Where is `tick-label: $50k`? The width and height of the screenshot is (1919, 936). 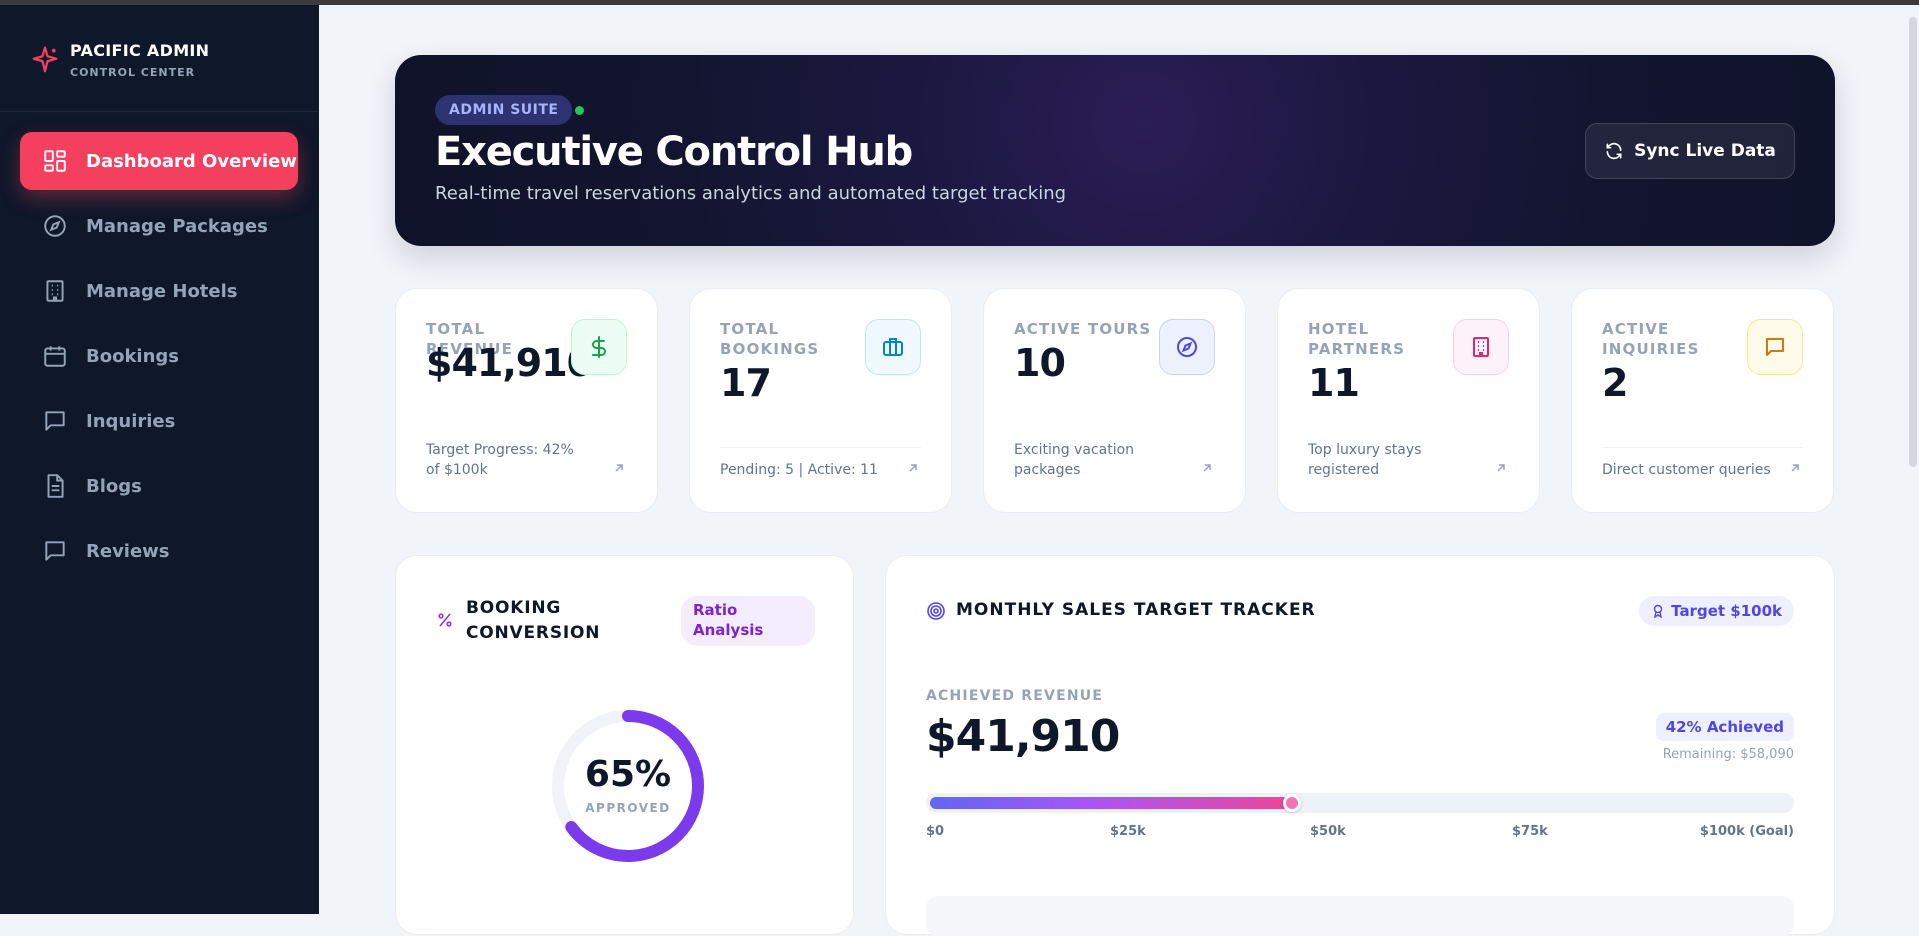
tick-label: $50k is located at coordinates (1328, 831).